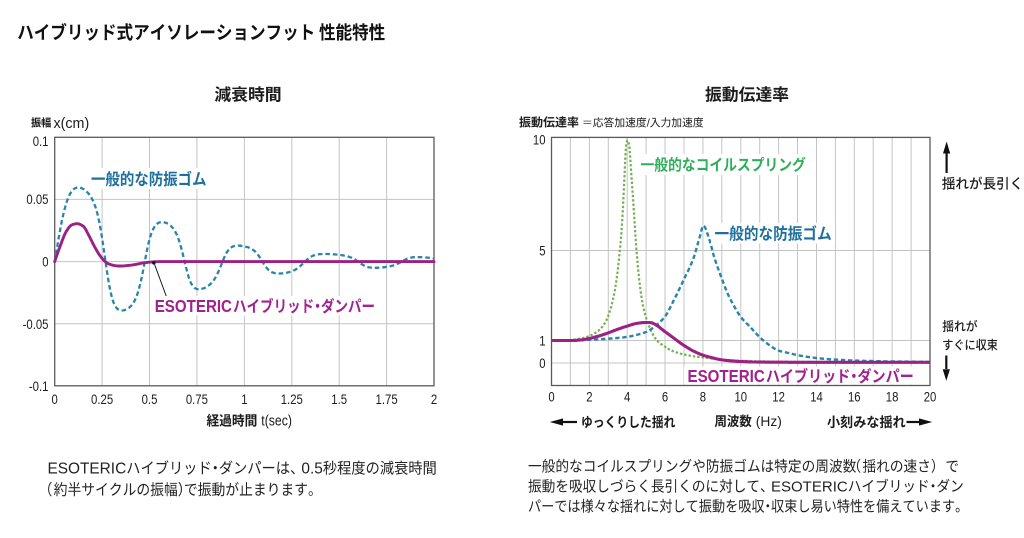 The width and height of the screenshot is (1024, 538). I want to click on svg-text: t(sec), so click(276, 422).